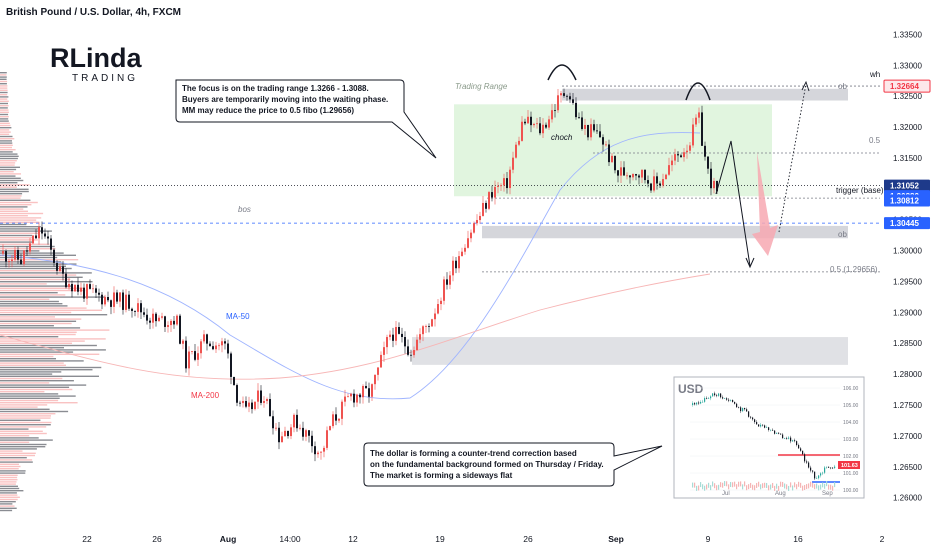 The height and width of the screenshot is (550, 932). I want to click on y-tick-label: 1.32000, so click(907, 127).